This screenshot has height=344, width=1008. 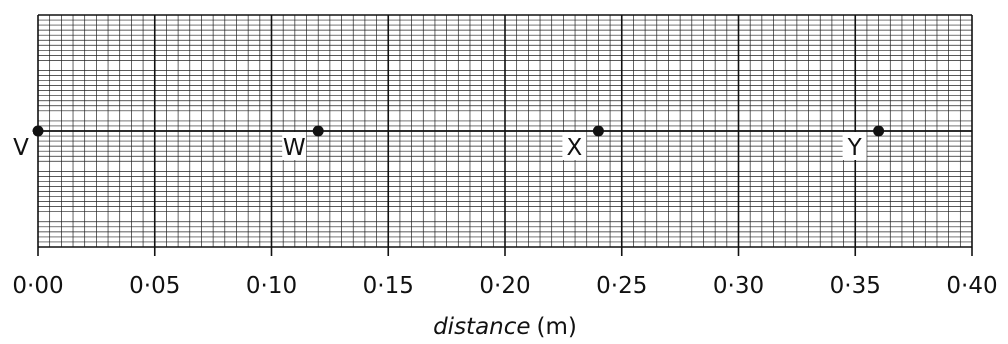 What do you see at coordinates (271, 286) in the screenshot?
I see `x-tick-label: 0·10` at bounding box center [271, 286].